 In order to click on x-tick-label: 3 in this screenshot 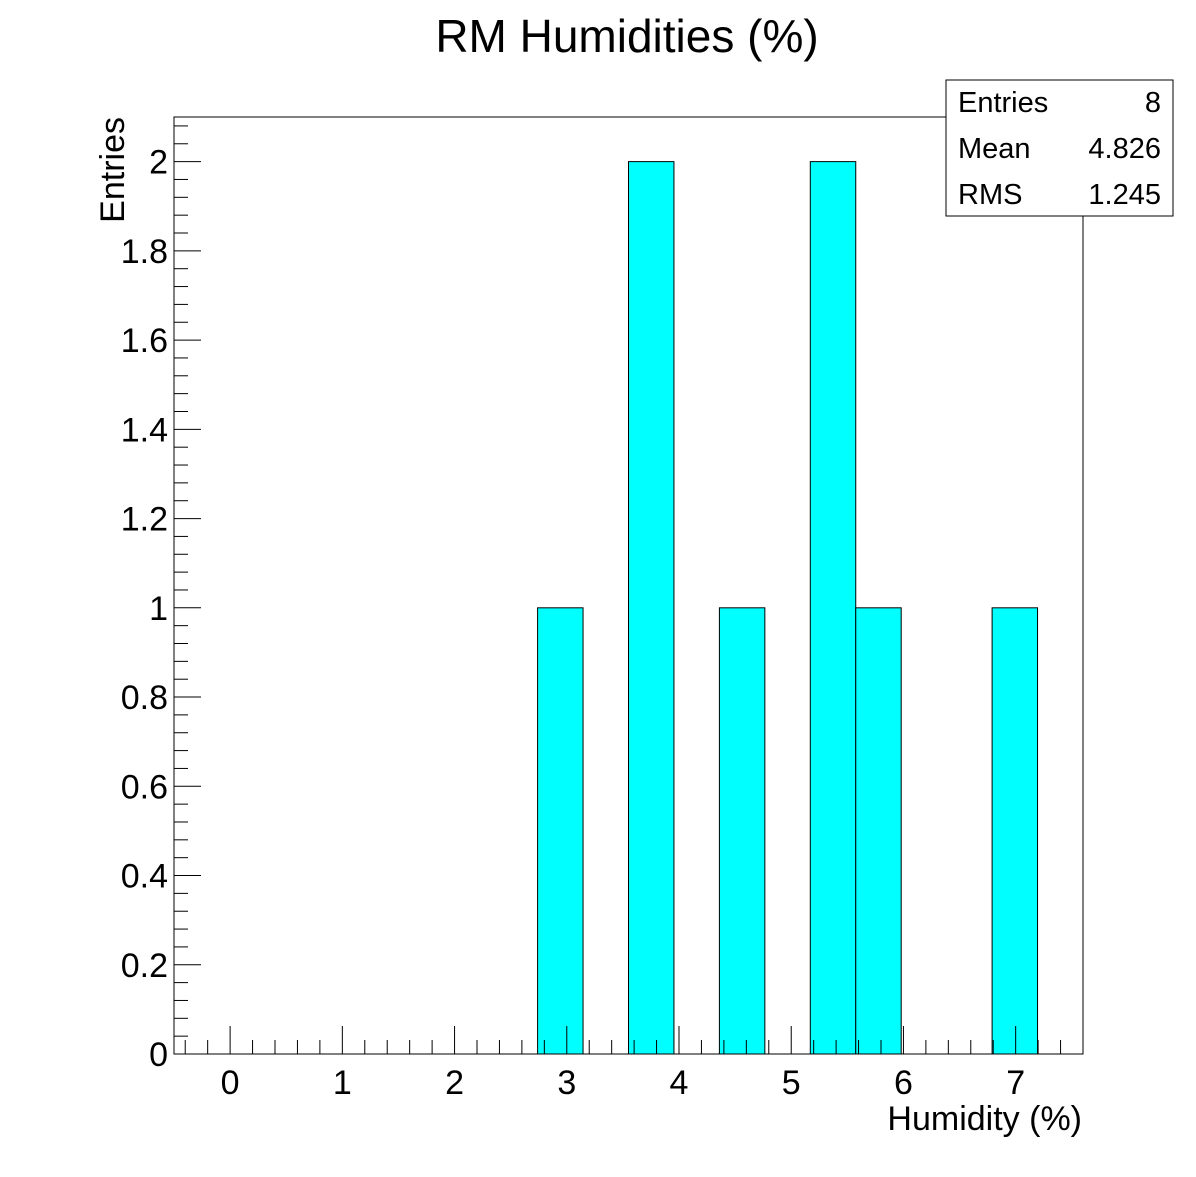, I will do `click(566, 1083)`.